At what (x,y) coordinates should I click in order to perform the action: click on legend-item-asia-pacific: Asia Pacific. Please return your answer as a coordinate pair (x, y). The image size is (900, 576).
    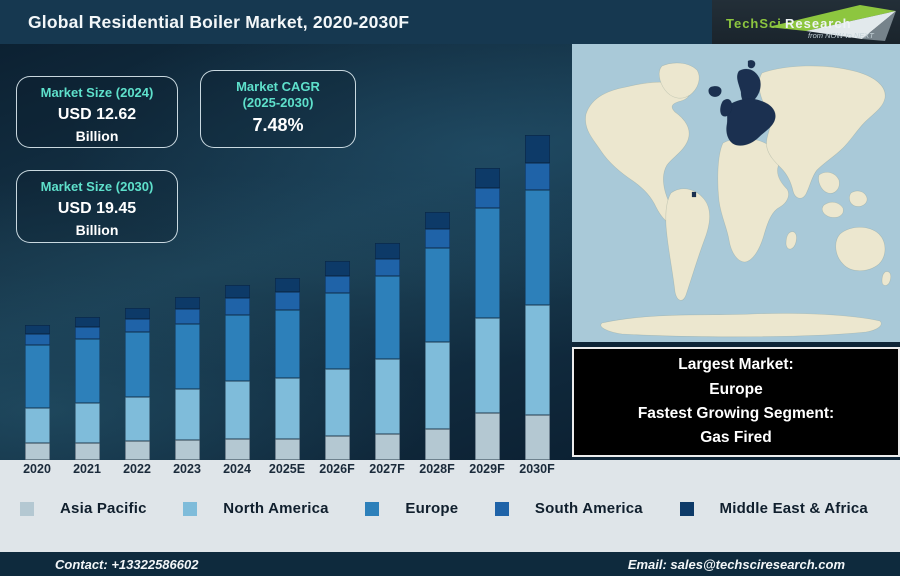
    Looking at the image, I should click on (83, 508).